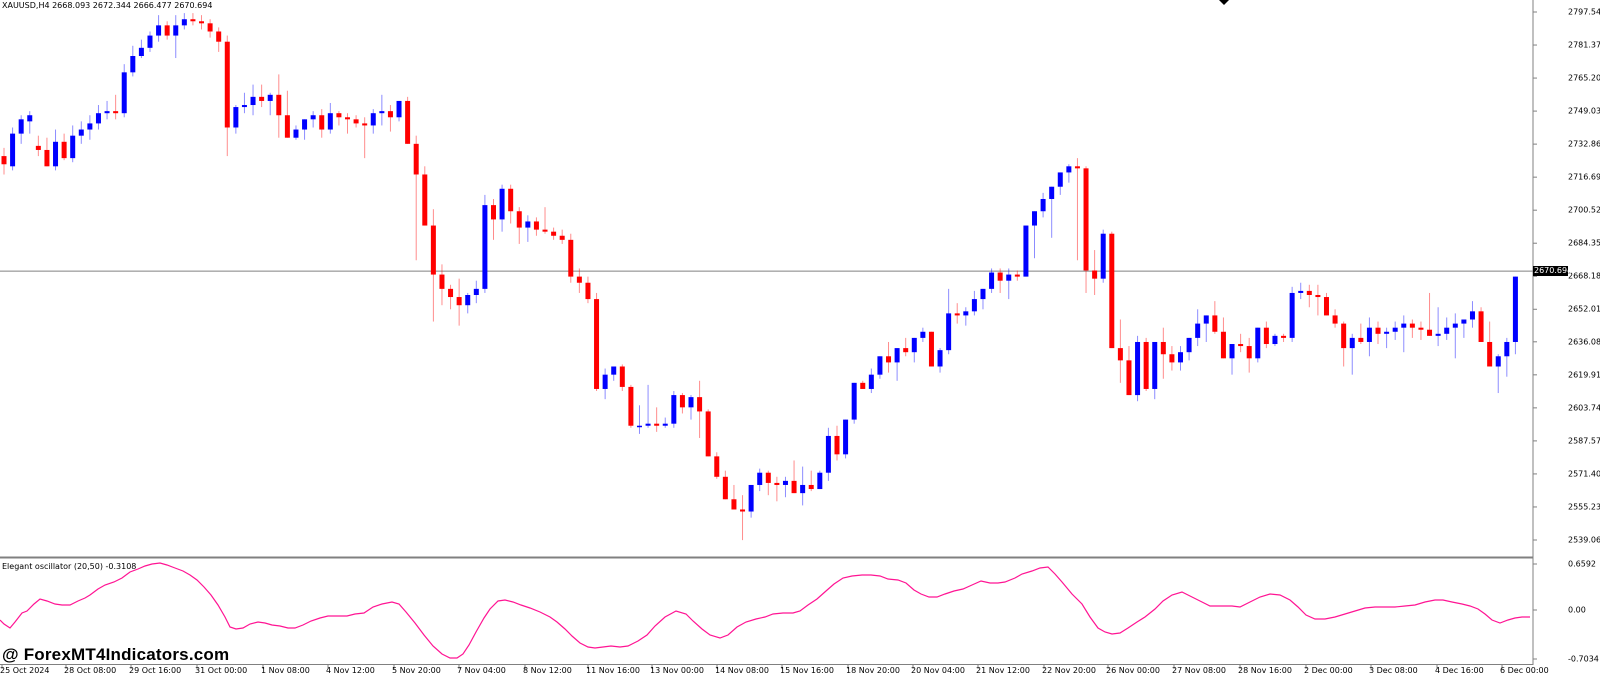  I want to click on time-tick-label: 3 Dec 08:00, so click(1393, 670).